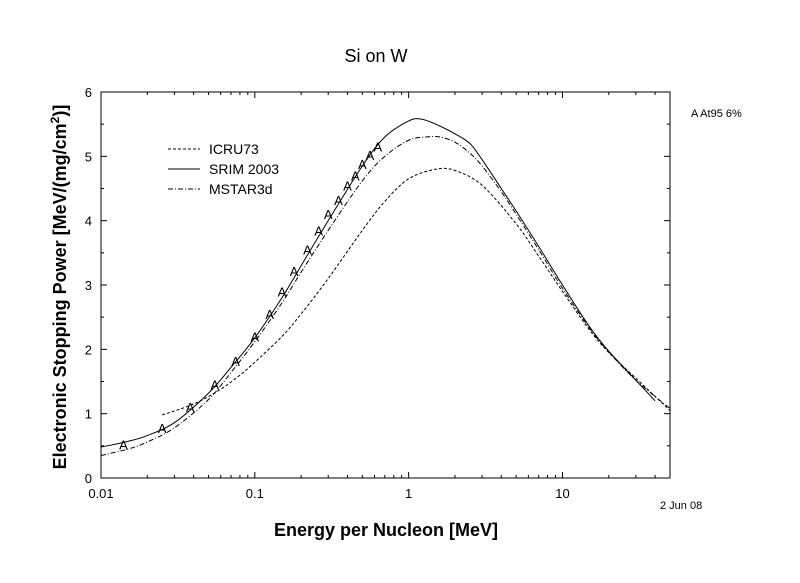 Image resolution: width=800 pixels, height=583 pixels. I want to click on dataset-note: A At95 6%, so click(716, 114).